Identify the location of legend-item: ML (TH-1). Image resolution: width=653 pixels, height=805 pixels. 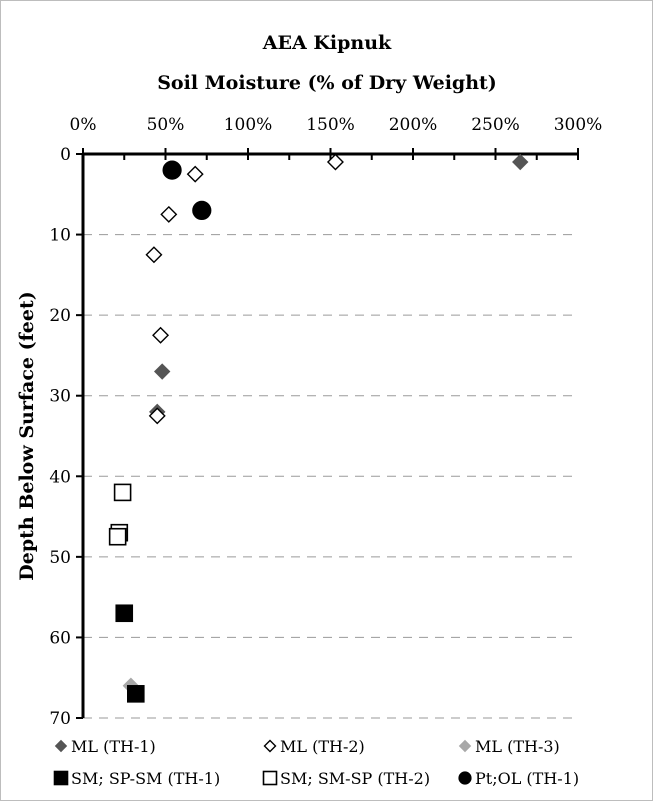
(105, 746).